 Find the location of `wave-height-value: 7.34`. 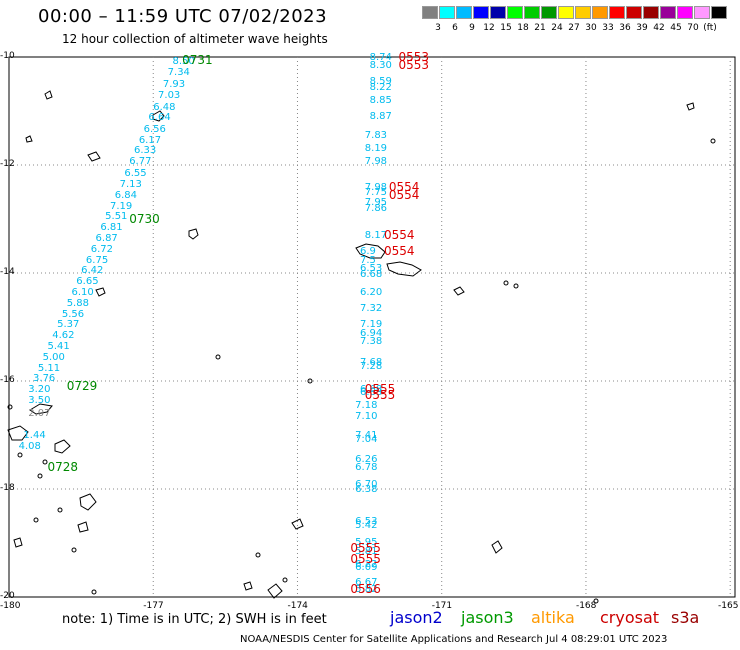

wave-height-value: 7.34 is located at coordinates (178, 72).